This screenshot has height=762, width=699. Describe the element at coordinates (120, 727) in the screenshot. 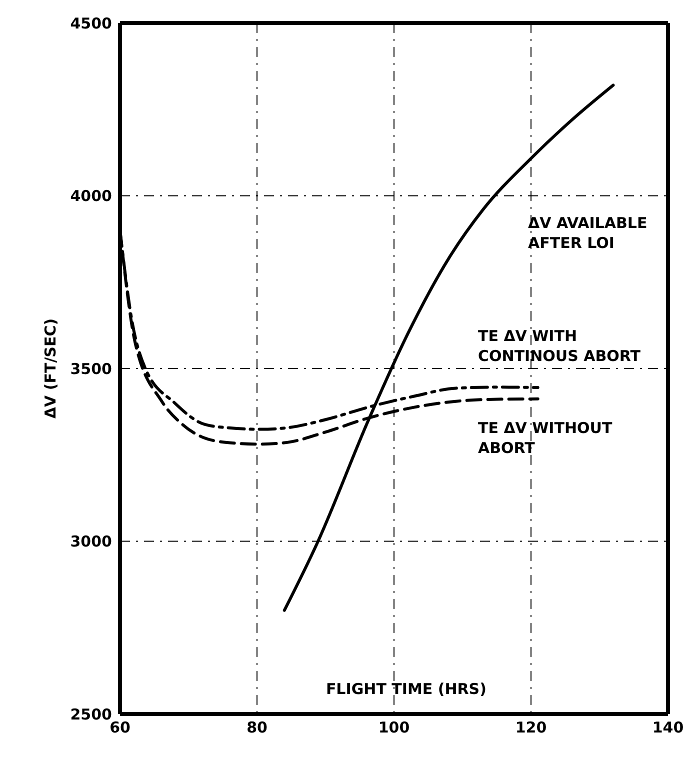

I see `x-tick-label: 60` at that location.